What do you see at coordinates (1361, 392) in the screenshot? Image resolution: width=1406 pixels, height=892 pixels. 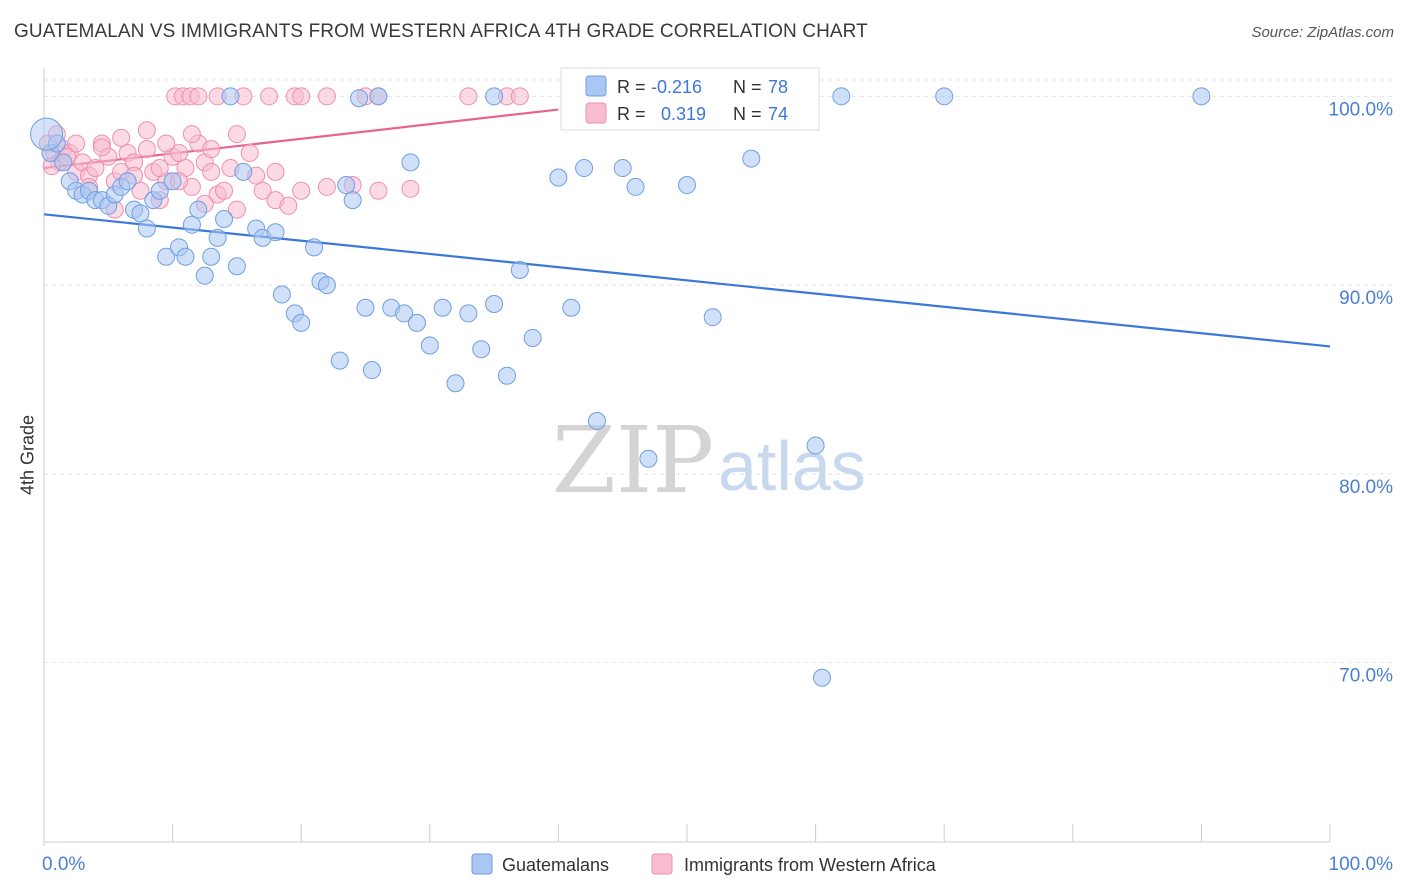 I see `y-tick-labels: 70.0% 80.0% 90.0% 100.0%` at bounding box center [1361, 392].